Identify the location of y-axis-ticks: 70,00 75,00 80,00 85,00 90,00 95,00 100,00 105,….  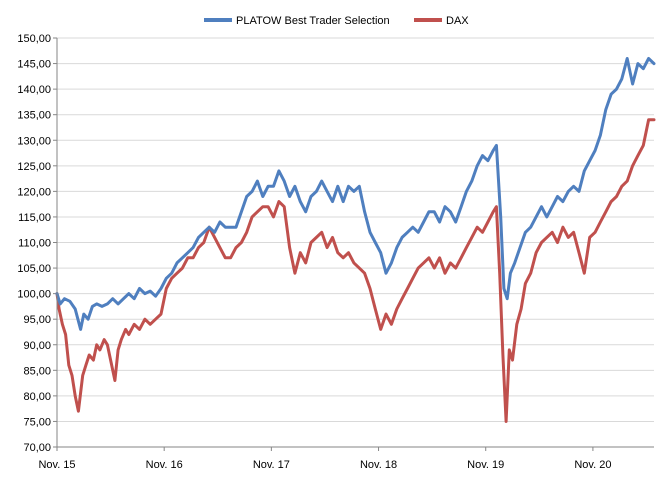
(37, 243).